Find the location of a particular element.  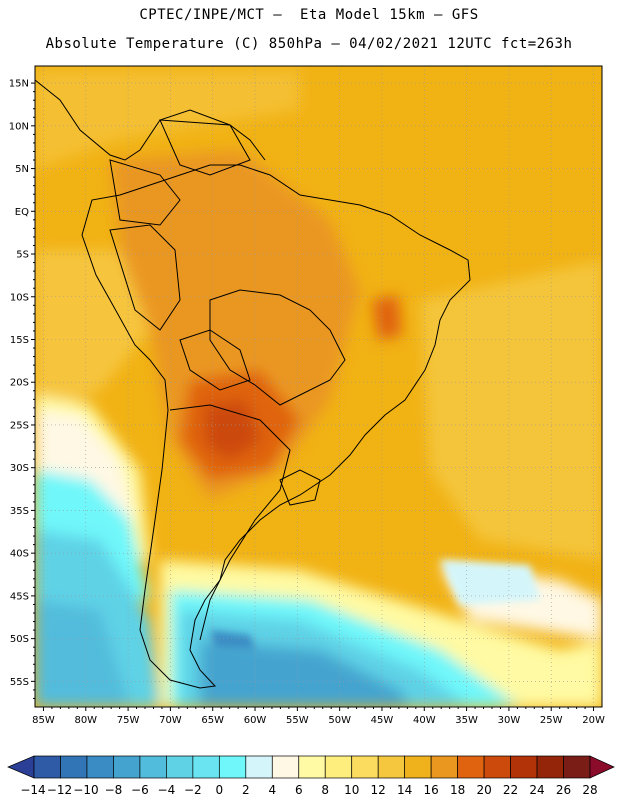

colorbar-arrow-high is located at coordinates (602, 767).